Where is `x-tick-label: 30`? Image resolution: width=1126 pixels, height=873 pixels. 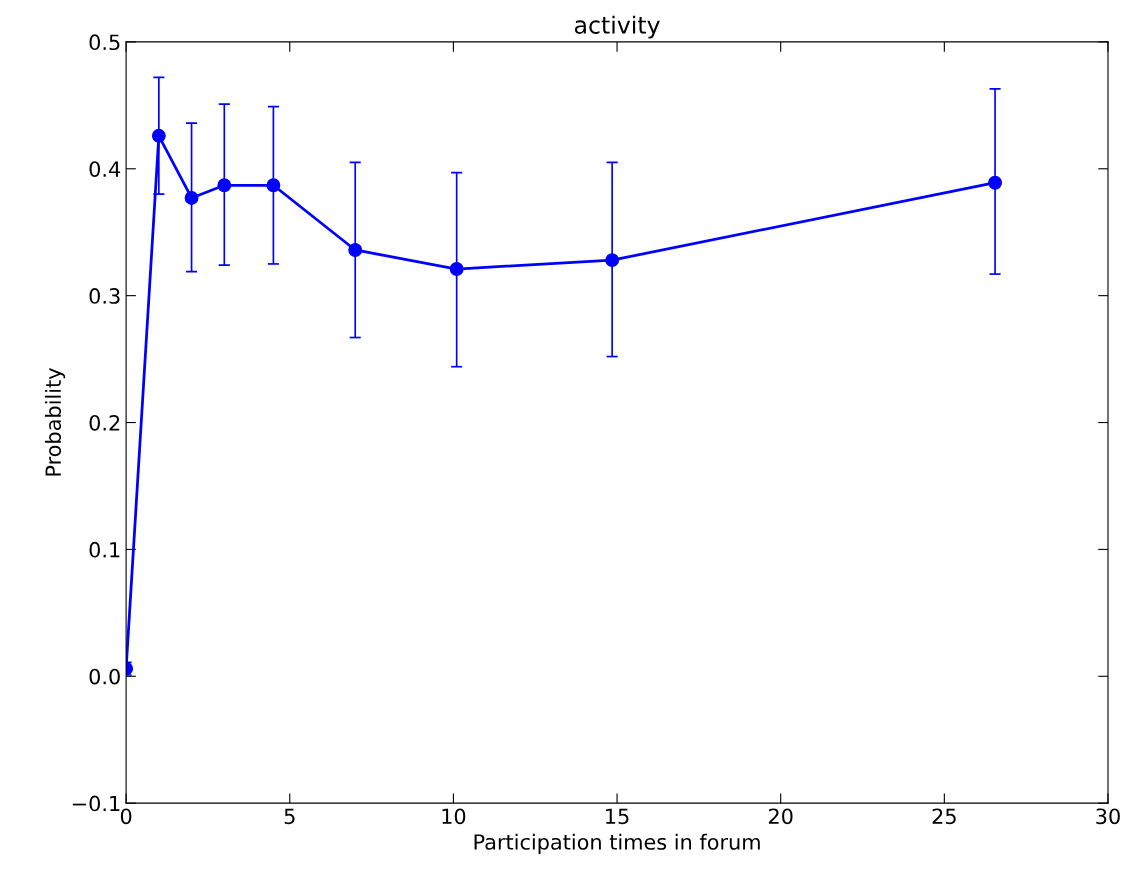 x-tick-label: 30 is located at coordinates (1108, 816).